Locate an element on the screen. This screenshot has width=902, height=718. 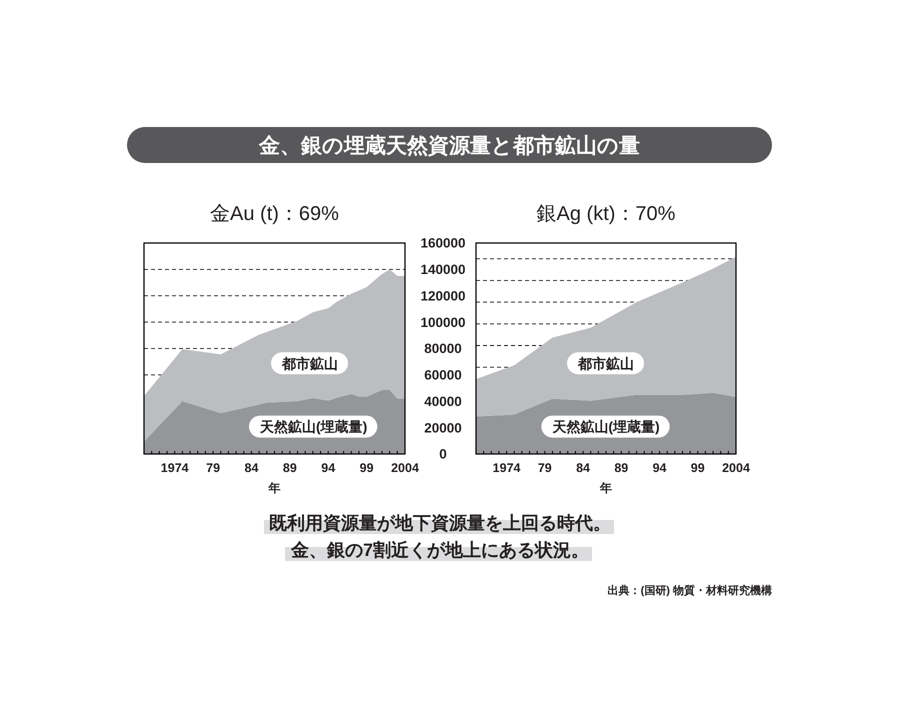
y-tick-label: 80000 is located at coordinates (443, 348).